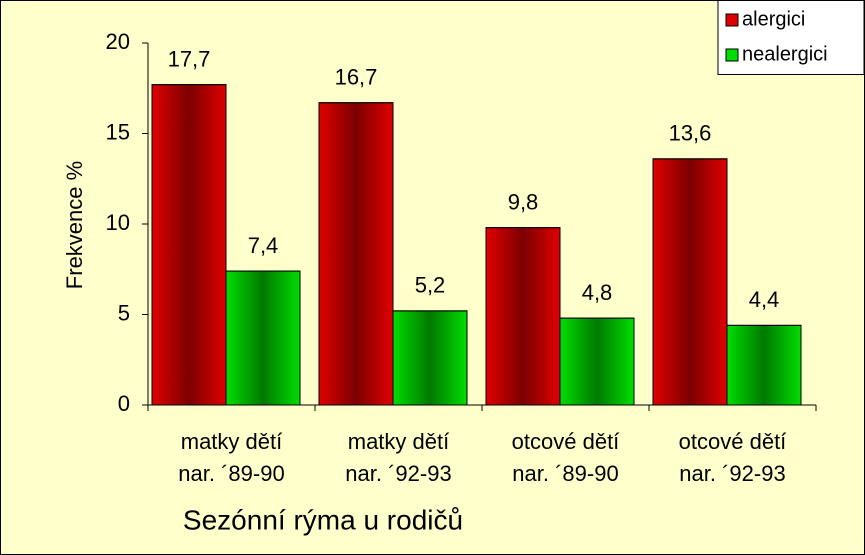 This screenshot has height=555, width=865. Describe the element at coordinates (231, 457) in the screenshot. I see `x-tick-label: matky dětí nar. ´89-90` at that location.